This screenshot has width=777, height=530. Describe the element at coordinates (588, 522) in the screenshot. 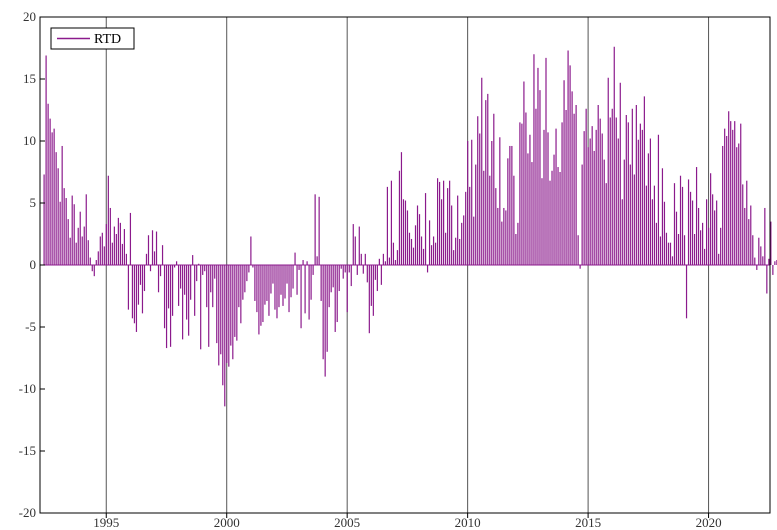

I see `x-tick-label: 2015` at that location.